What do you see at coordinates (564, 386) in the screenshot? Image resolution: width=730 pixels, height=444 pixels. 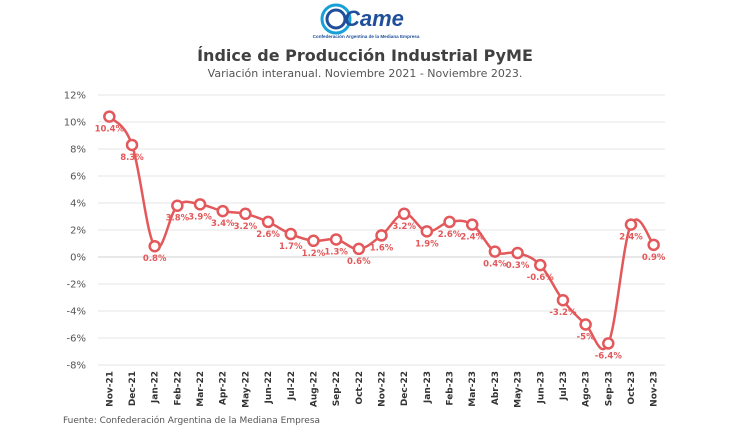 I see `x-tick-label: Jul-23` at bounding box center [564, 386].